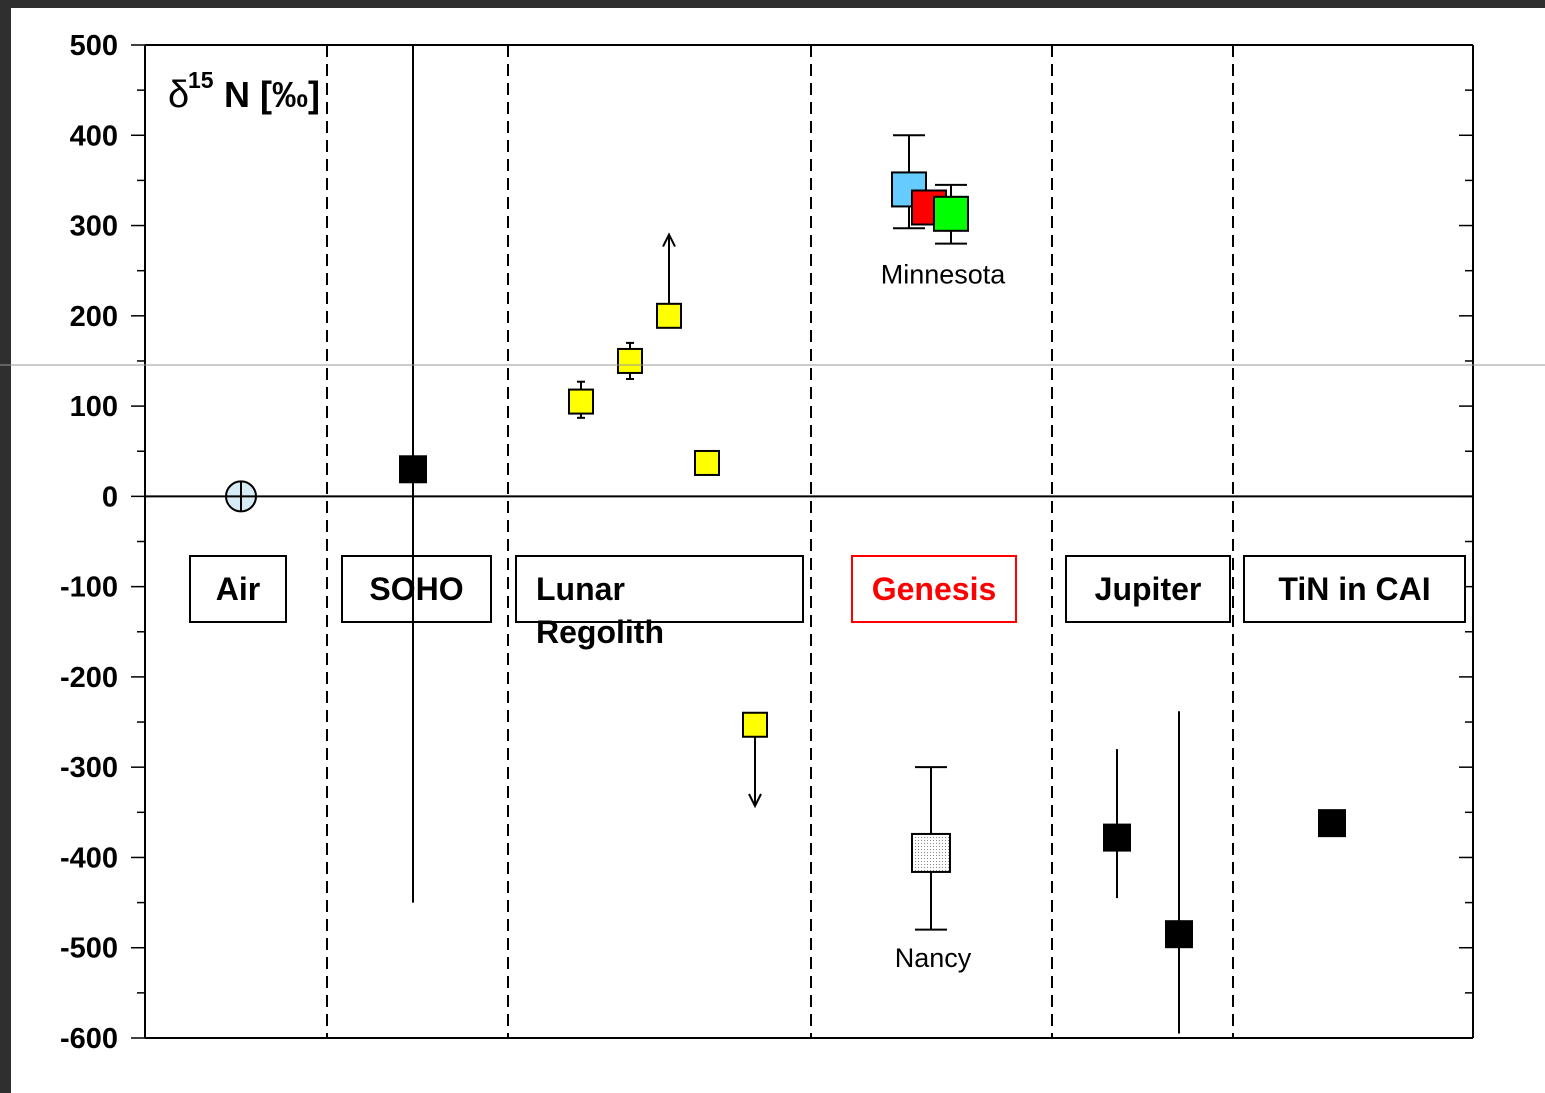  I want to click on y-tick-label: -200, so click(89, 678).